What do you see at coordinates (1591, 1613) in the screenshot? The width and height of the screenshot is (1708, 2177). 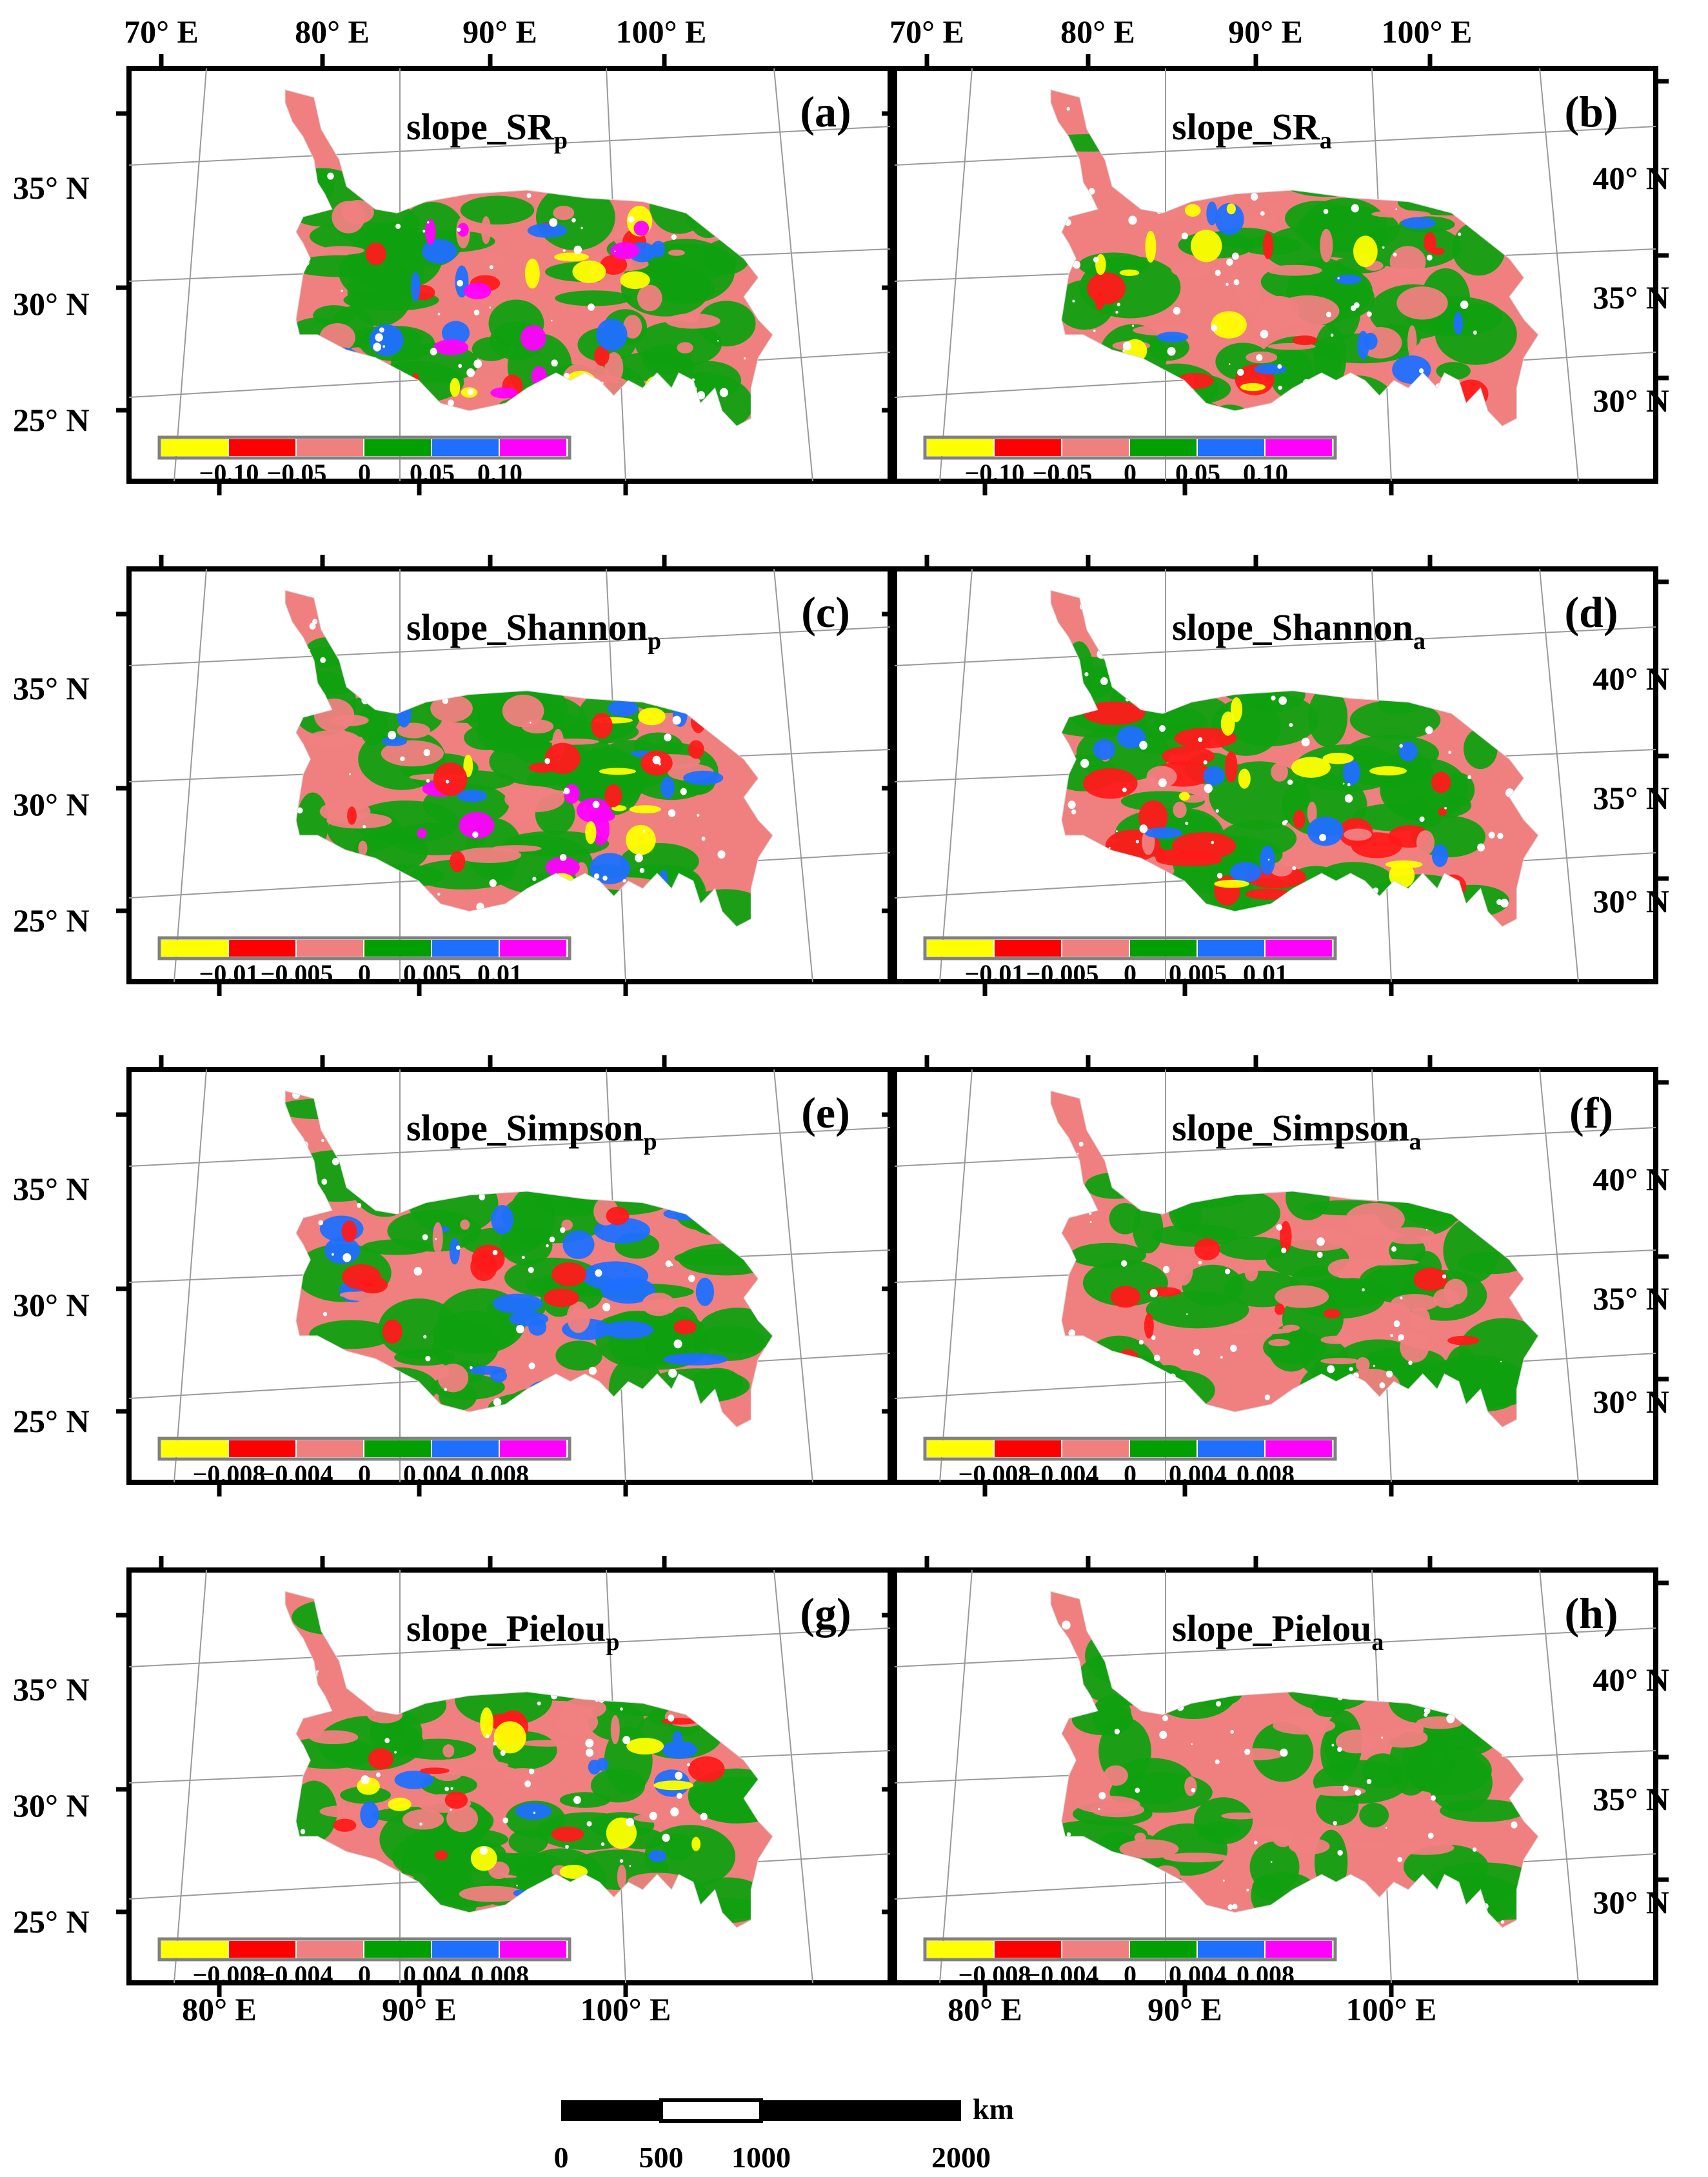 I see `panel-letter: (h)` at bounding box center [1591, 1613].